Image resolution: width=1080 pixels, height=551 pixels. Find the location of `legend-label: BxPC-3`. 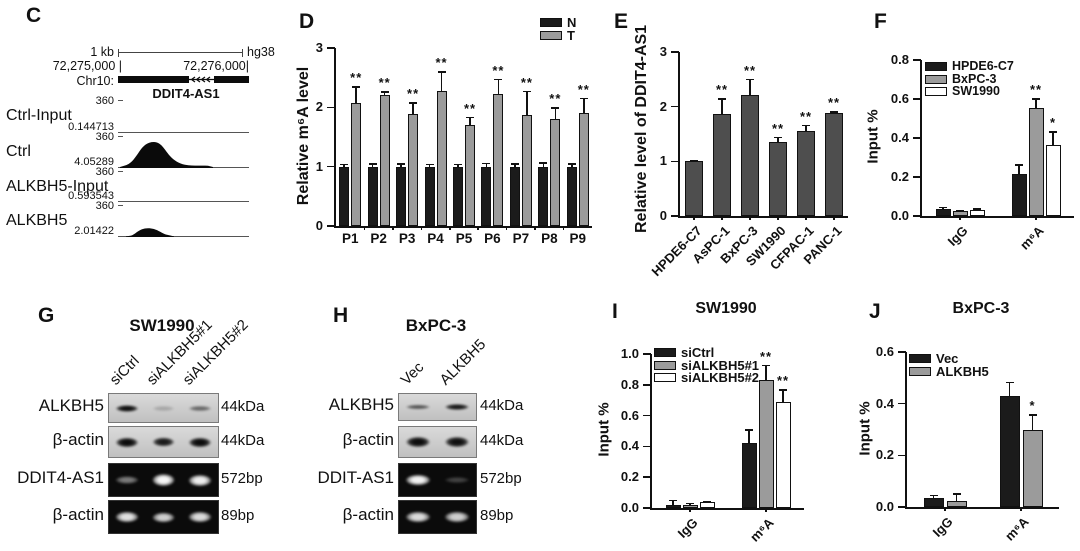

legend-label: BxPC-3 is located at coordinates (974, 78).